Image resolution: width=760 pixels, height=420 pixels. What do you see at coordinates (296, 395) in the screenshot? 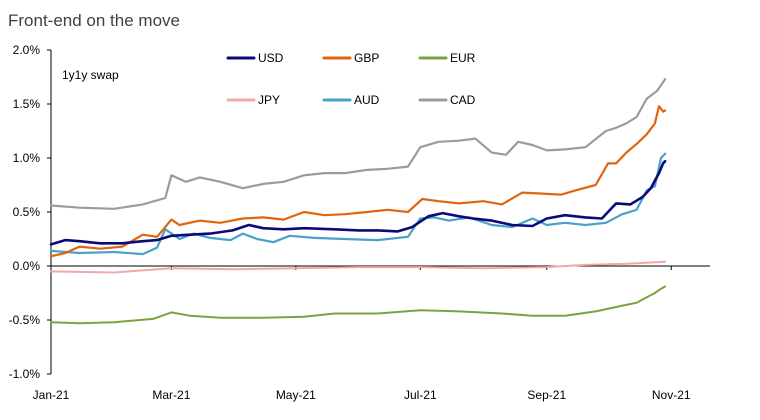
I see `x-tick-label: May-21` at bounding box center [296, 395].